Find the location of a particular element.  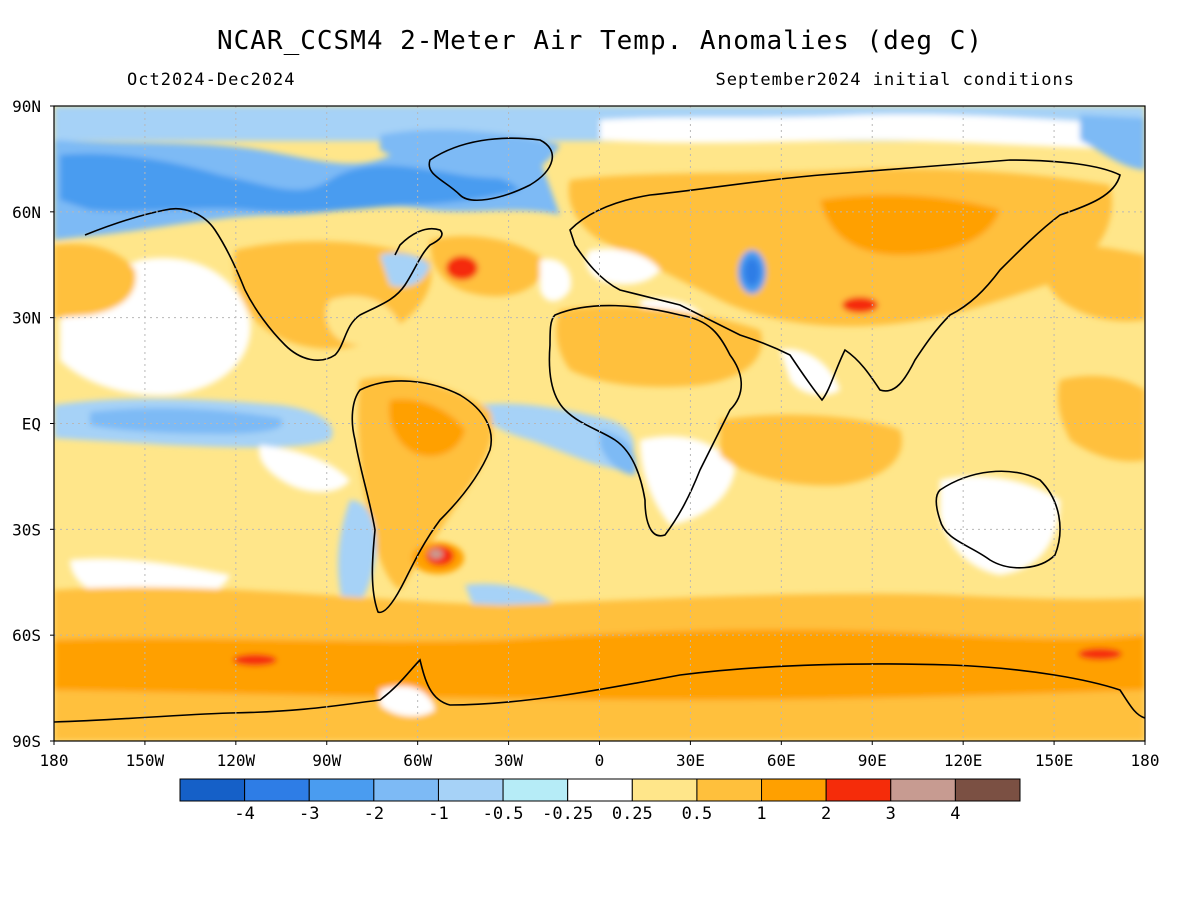

natl-hotspot is located at coordinates (462, 268).